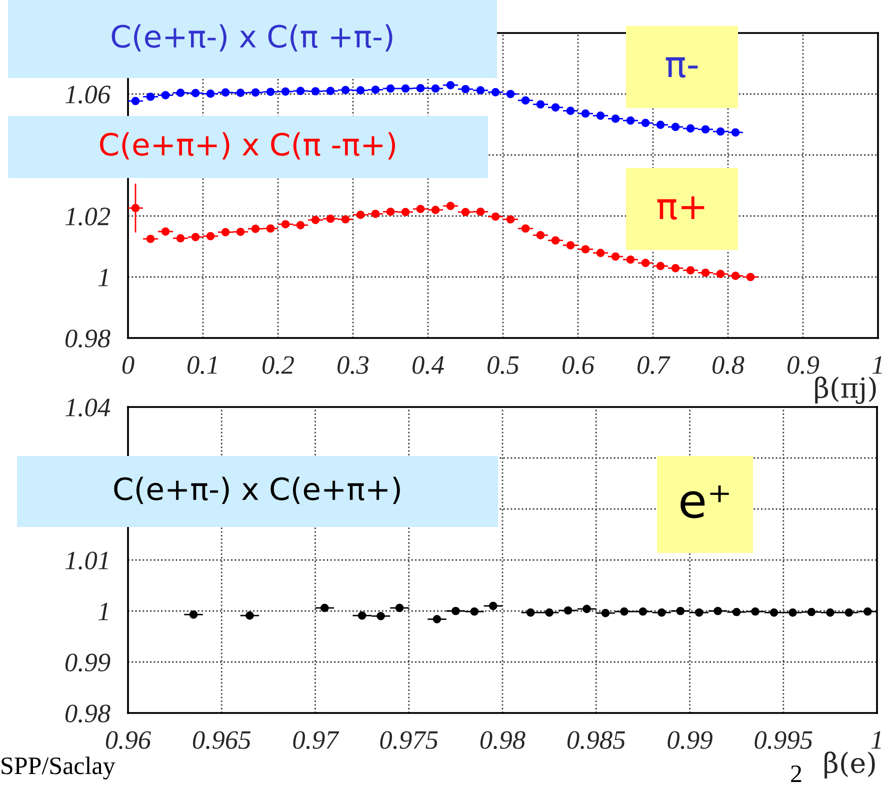  What do you see at coordinates (690, 740) in the screenshot?
I see `x-tick-label: 0.99` at bounding box center [690, 740].